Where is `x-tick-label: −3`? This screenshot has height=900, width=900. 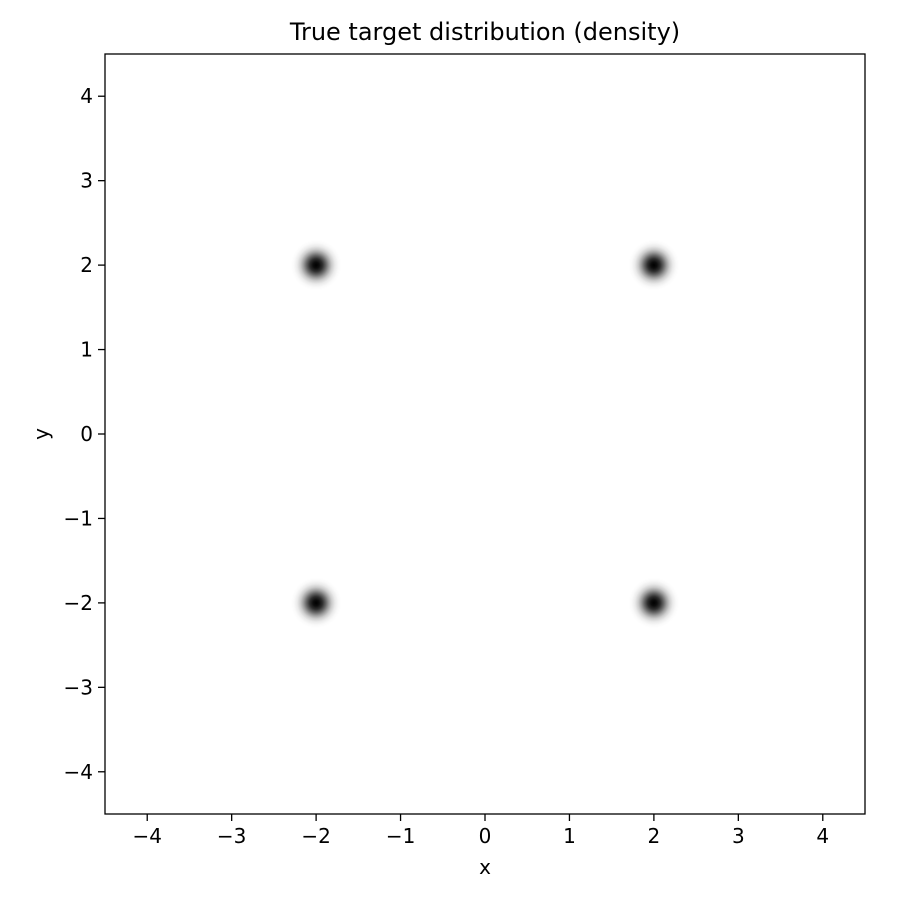
x-tick-label: −3 is located at coordinates (231, 836).